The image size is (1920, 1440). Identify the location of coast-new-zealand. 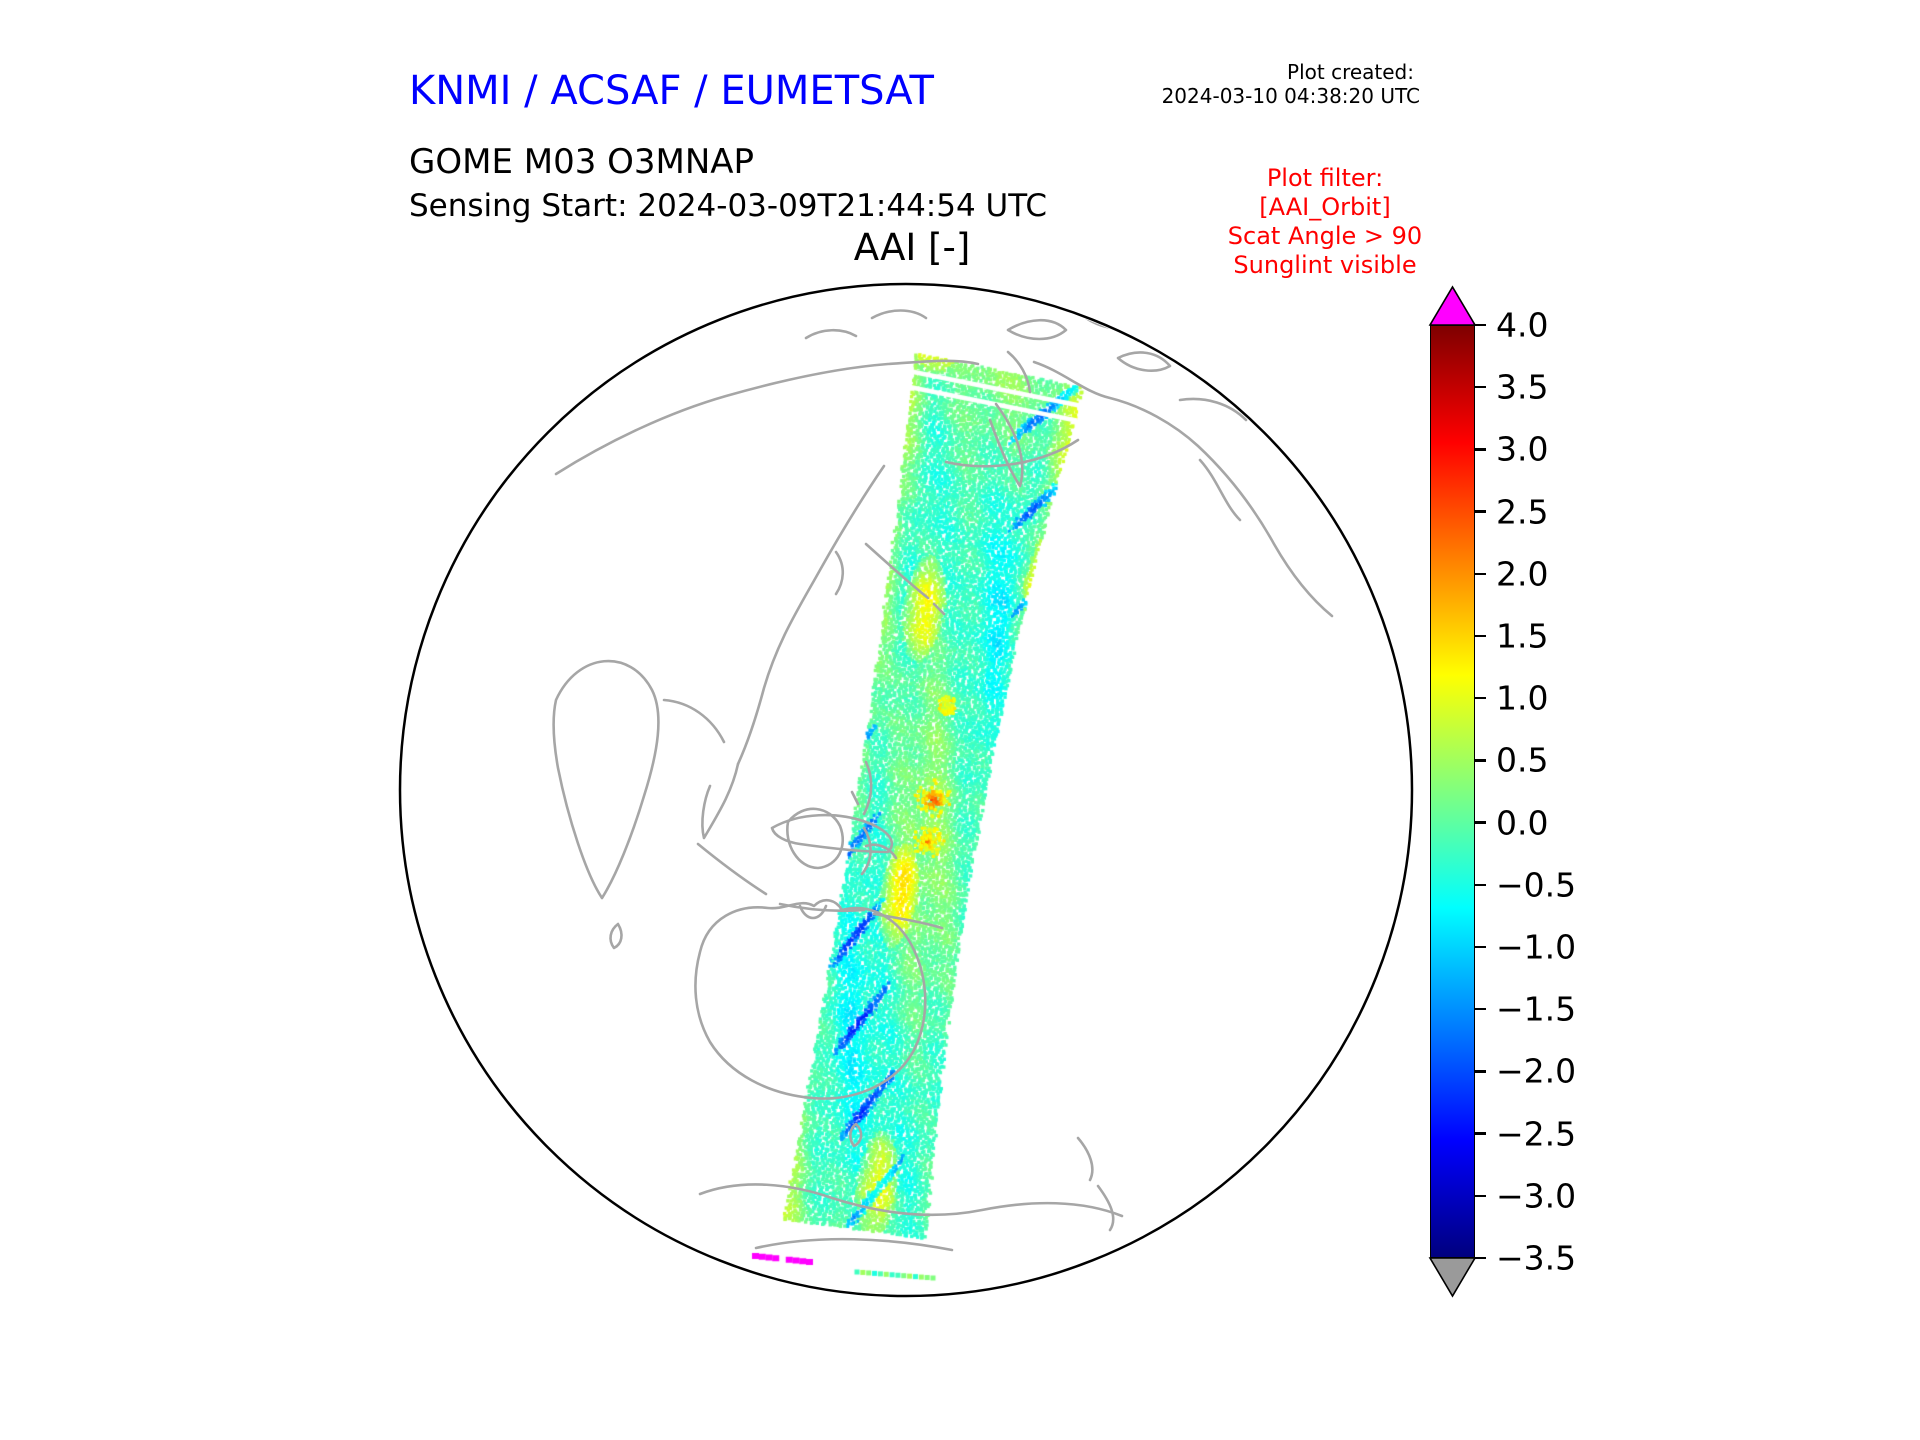
(1095, 1184).